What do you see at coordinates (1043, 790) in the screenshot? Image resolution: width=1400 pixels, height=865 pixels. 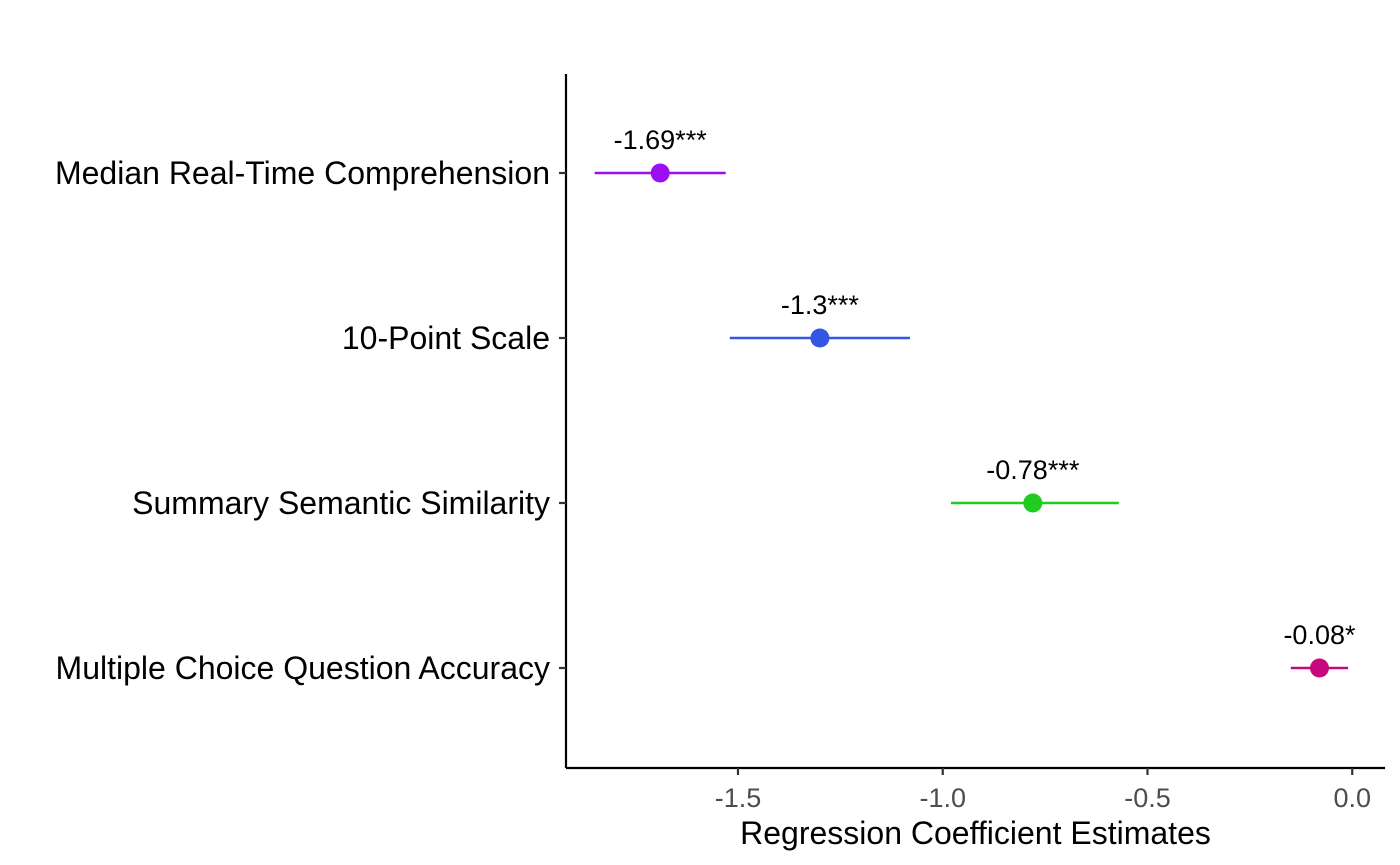 I see `x-ticks: -1.5 -1.0 -0.5 0.0` at bounding box center [1043, 790].